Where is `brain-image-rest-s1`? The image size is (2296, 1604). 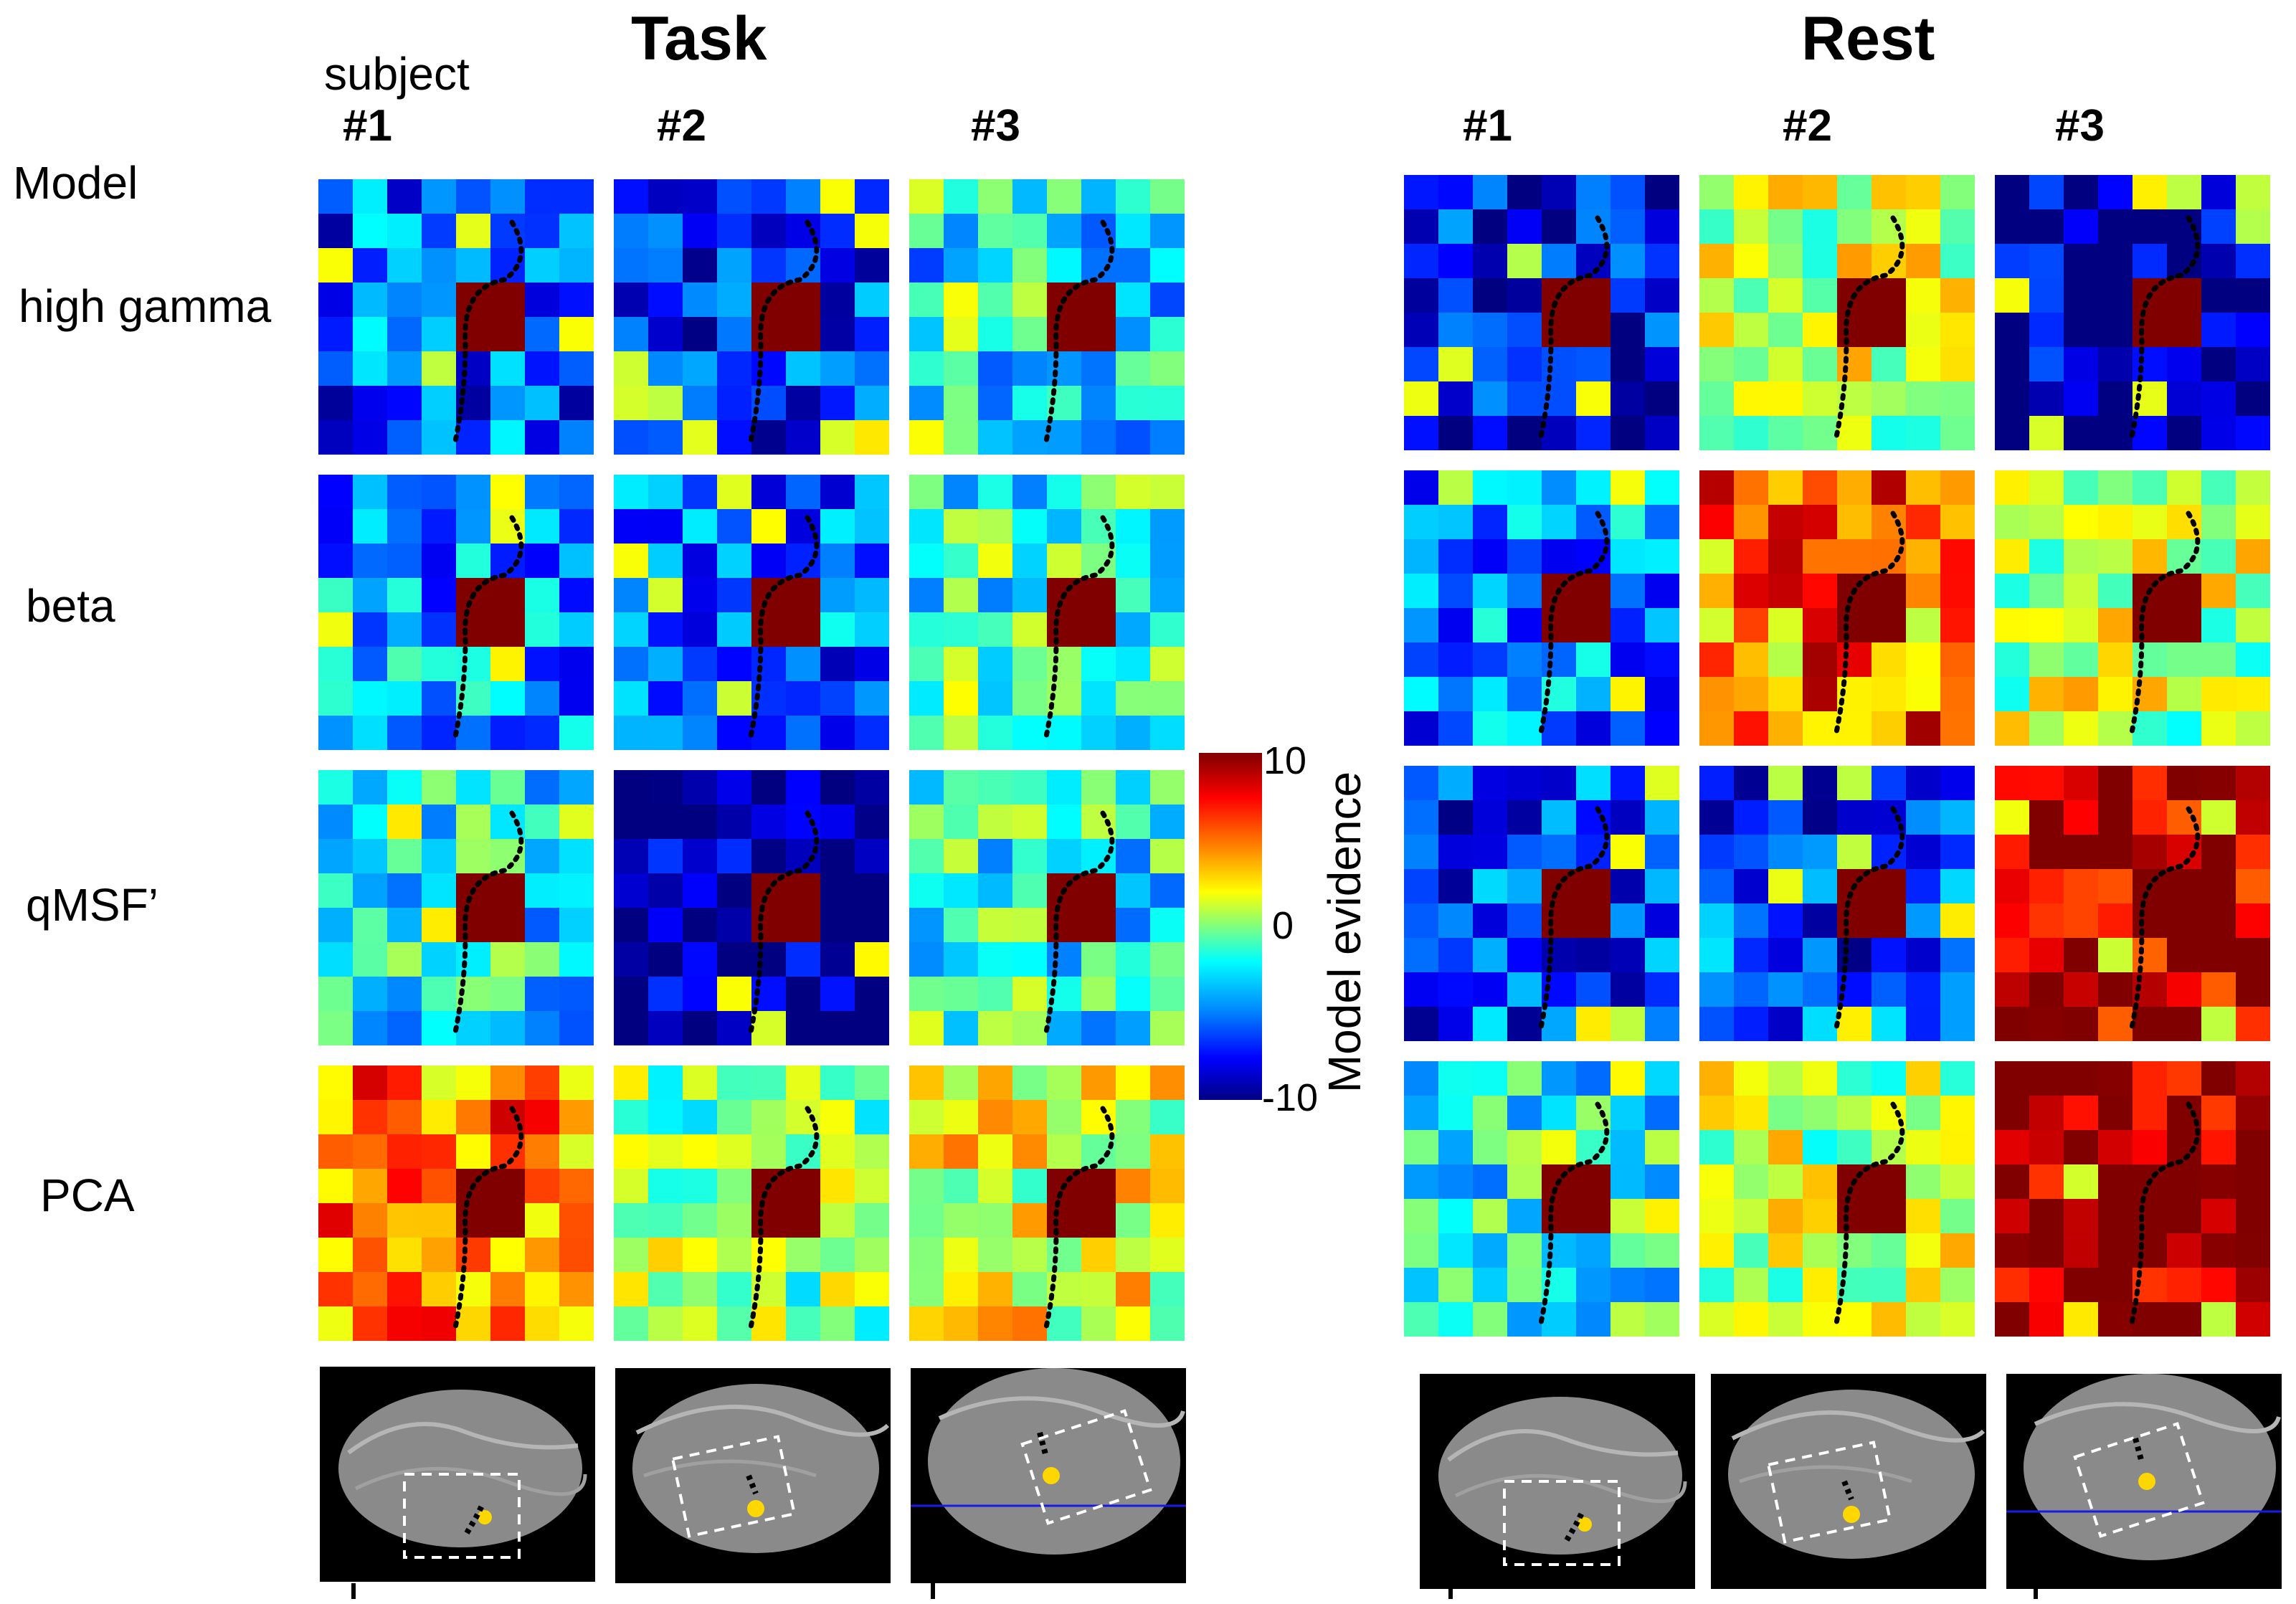 brain-image-rest-s1 is located at coordinates (1558, 1482).